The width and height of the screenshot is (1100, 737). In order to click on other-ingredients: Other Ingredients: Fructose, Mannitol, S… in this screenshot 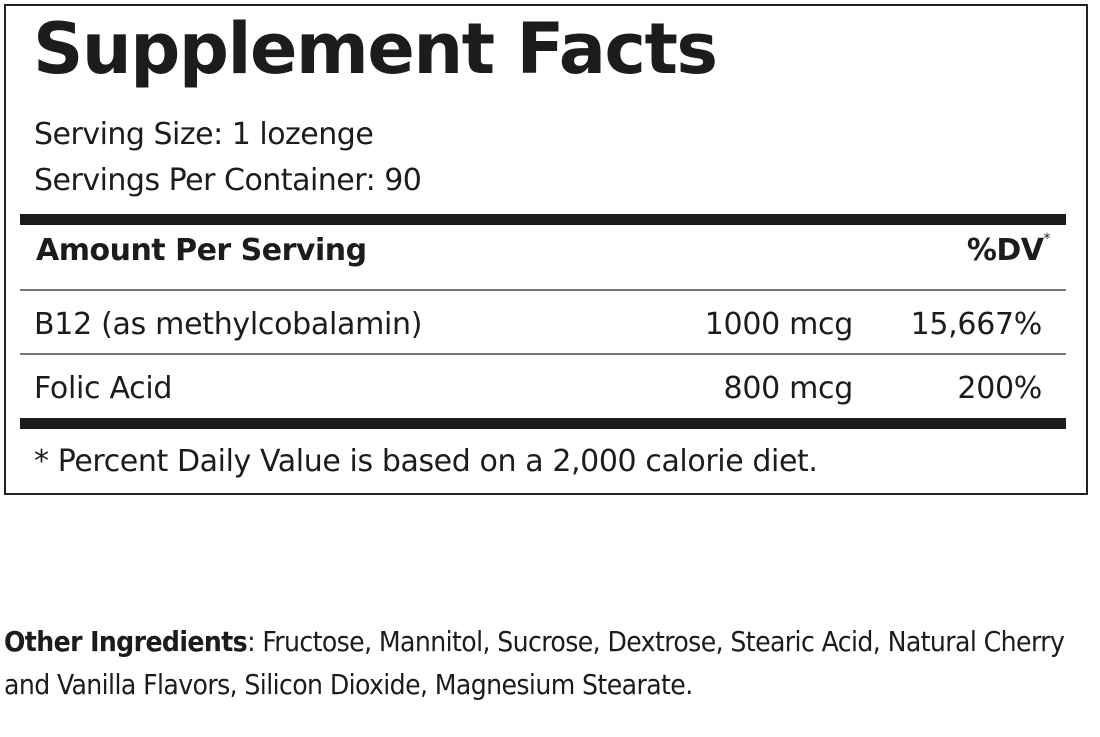, I will do `click(551, 663)`.